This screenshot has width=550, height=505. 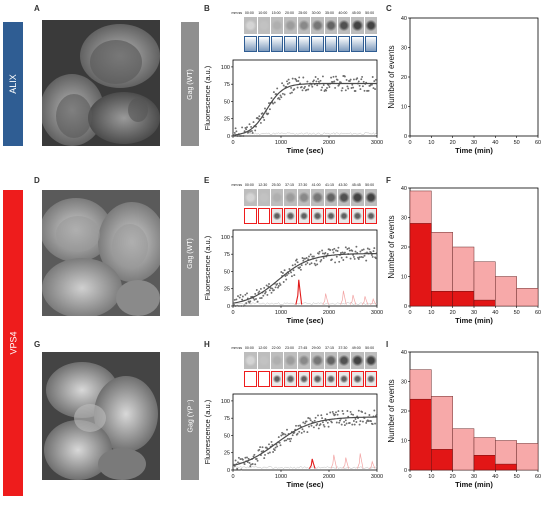 I want to click on x-tick-label: 1000, so click(x=281, y=143).